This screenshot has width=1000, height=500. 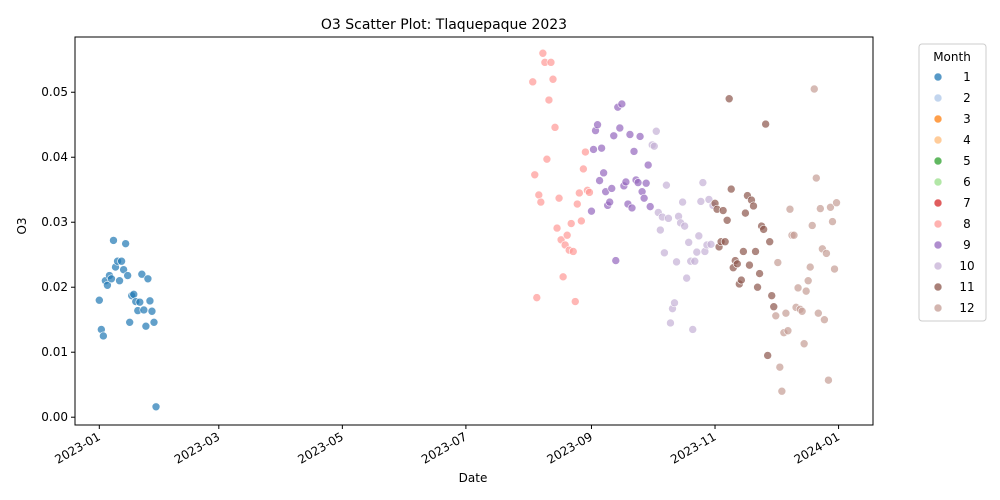 What do you see at coordinates (967, 77) in the screenshot?
I see `legend-label: 1` at bounding box center [967, 77].